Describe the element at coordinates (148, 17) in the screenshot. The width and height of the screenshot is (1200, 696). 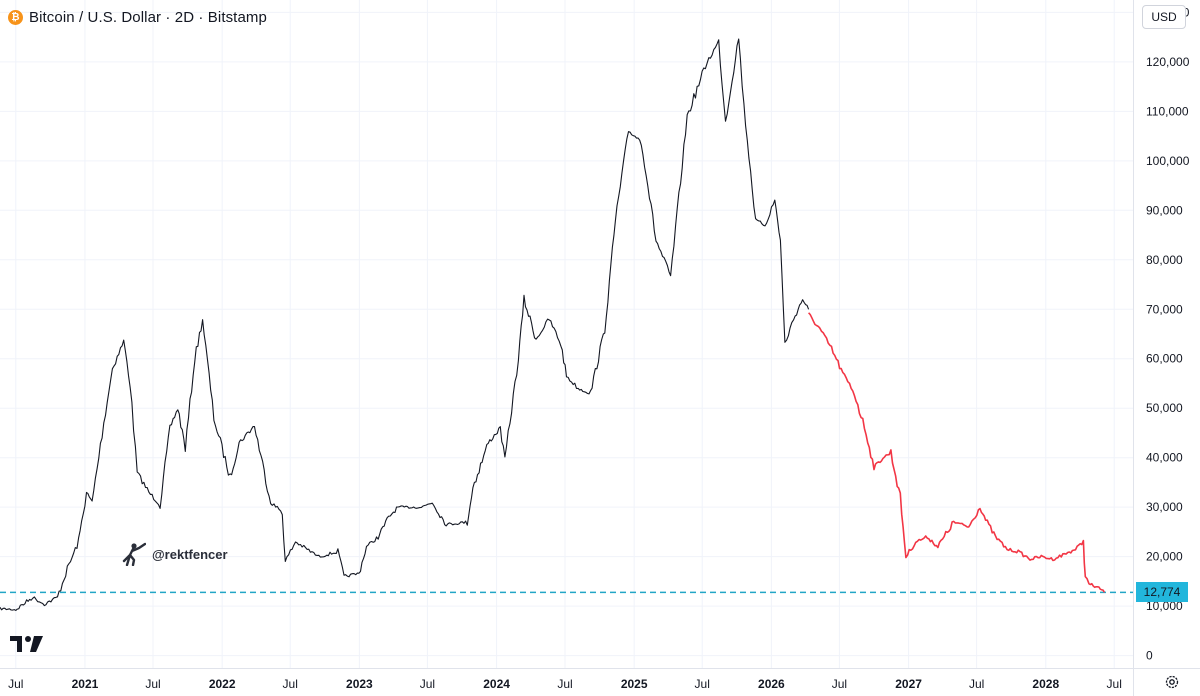
I see `symbol-title: Bitcoin / U.S. Dollar · 2D · Bitstamp` at that location.